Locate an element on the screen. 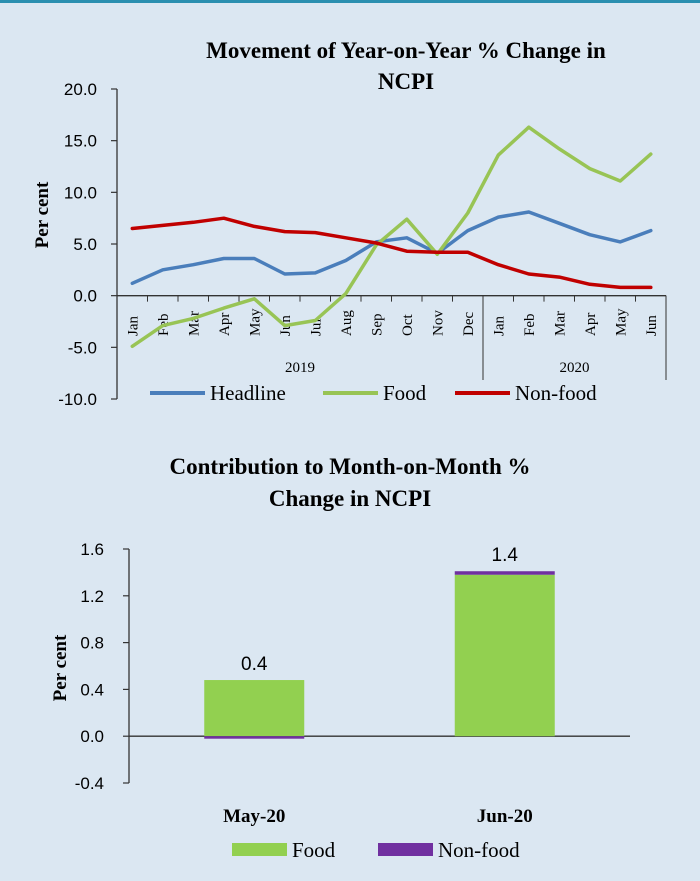  x-tick-jul: Jul is located at coordinates (316, 327).